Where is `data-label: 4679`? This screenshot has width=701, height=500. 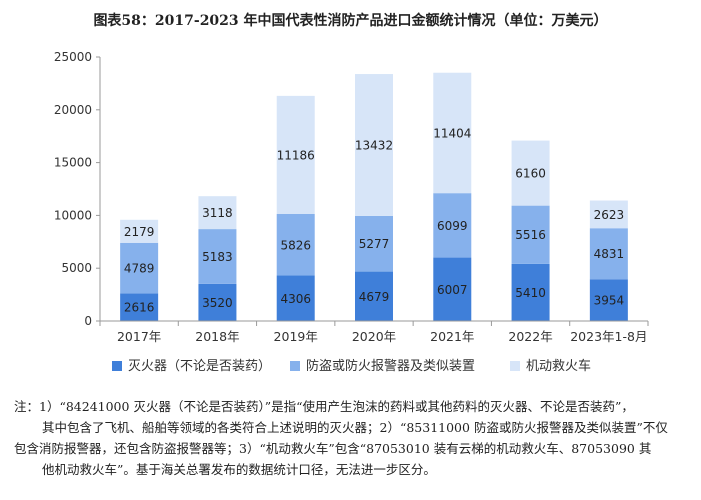 data-label: 4679 is located at coordinates (374, 297).